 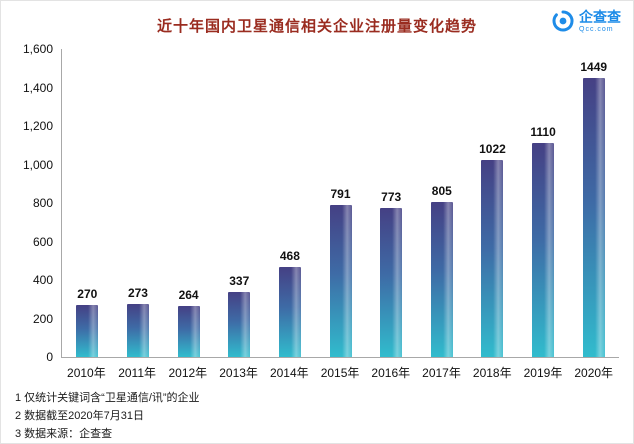 I want to click on bar-column: 1022, so click(x=492, y=203).